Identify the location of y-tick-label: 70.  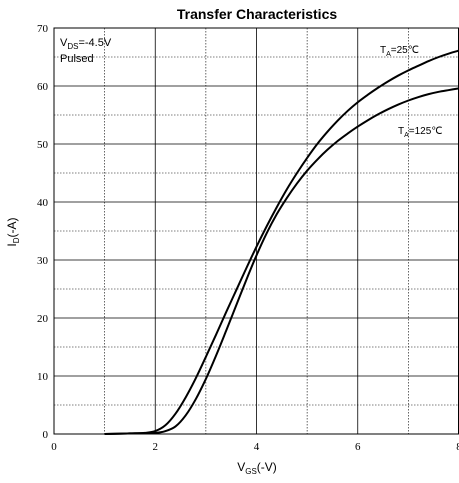
(43, 29).